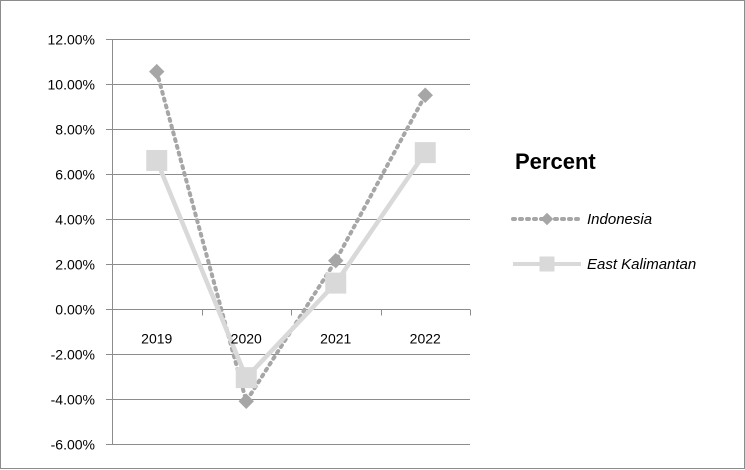  Describe the element at coordinates (156, 339) in the screenshot. I see `x-tick-label: 2019` at that location.